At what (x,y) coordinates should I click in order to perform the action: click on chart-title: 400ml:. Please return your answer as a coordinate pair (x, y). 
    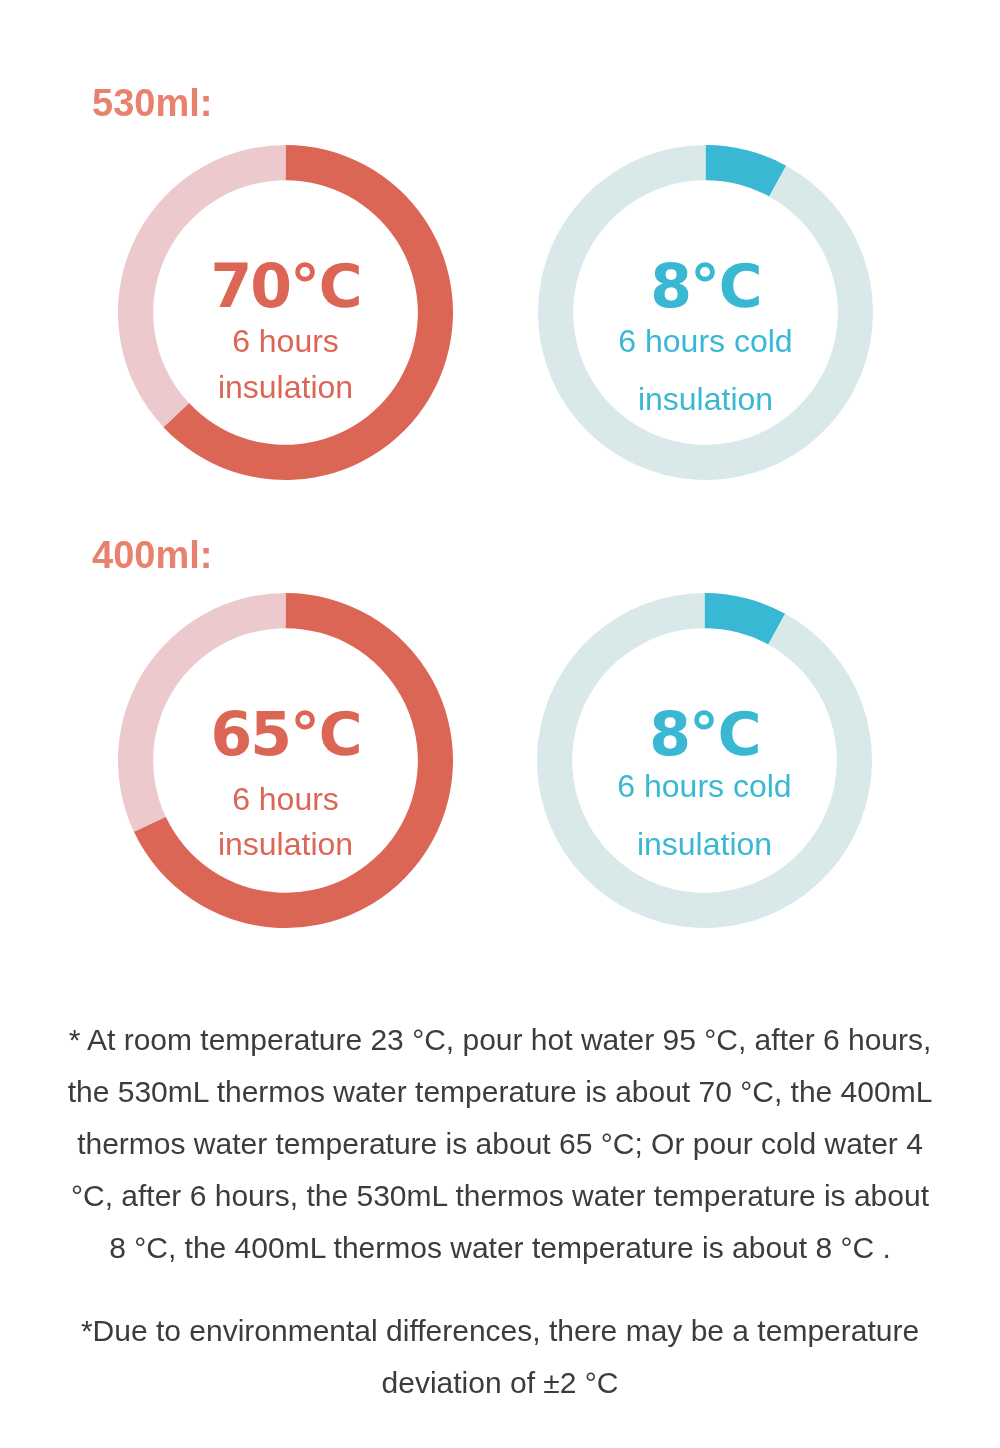
    Looking at the image, I should click on (152, 555).